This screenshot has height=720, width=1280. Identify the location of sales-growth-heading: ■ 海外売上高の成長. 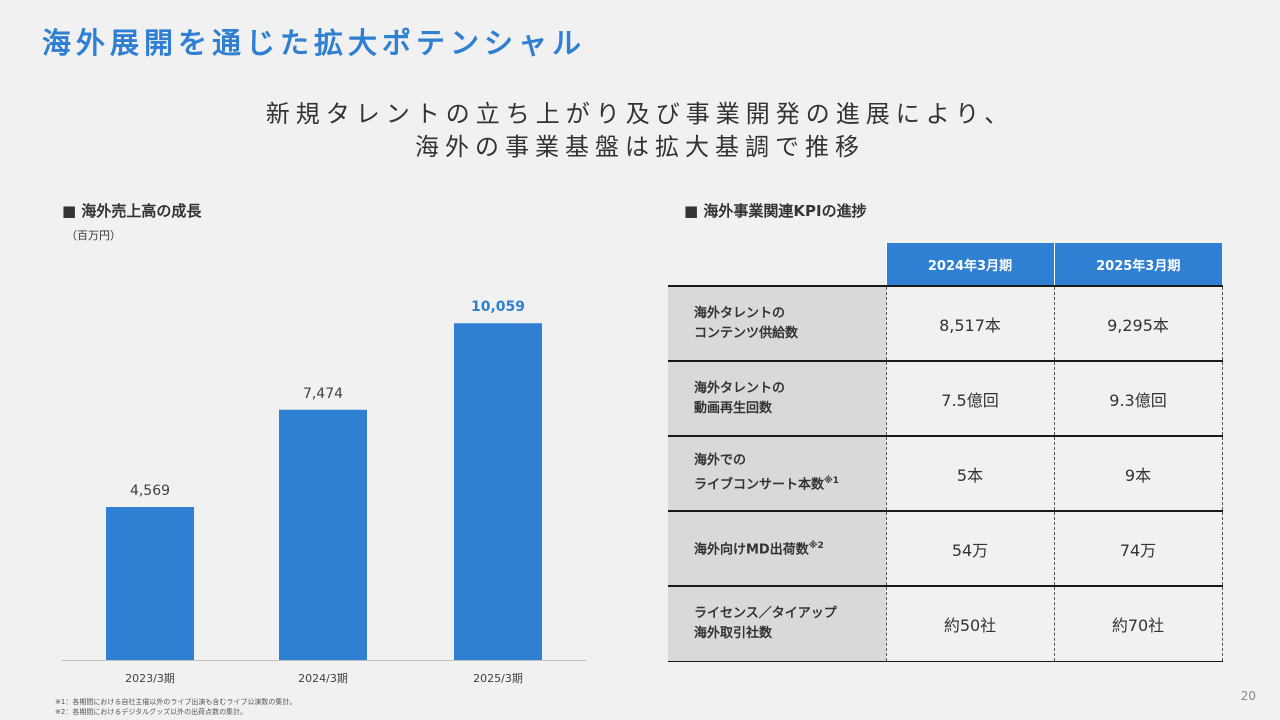
(132, 211).